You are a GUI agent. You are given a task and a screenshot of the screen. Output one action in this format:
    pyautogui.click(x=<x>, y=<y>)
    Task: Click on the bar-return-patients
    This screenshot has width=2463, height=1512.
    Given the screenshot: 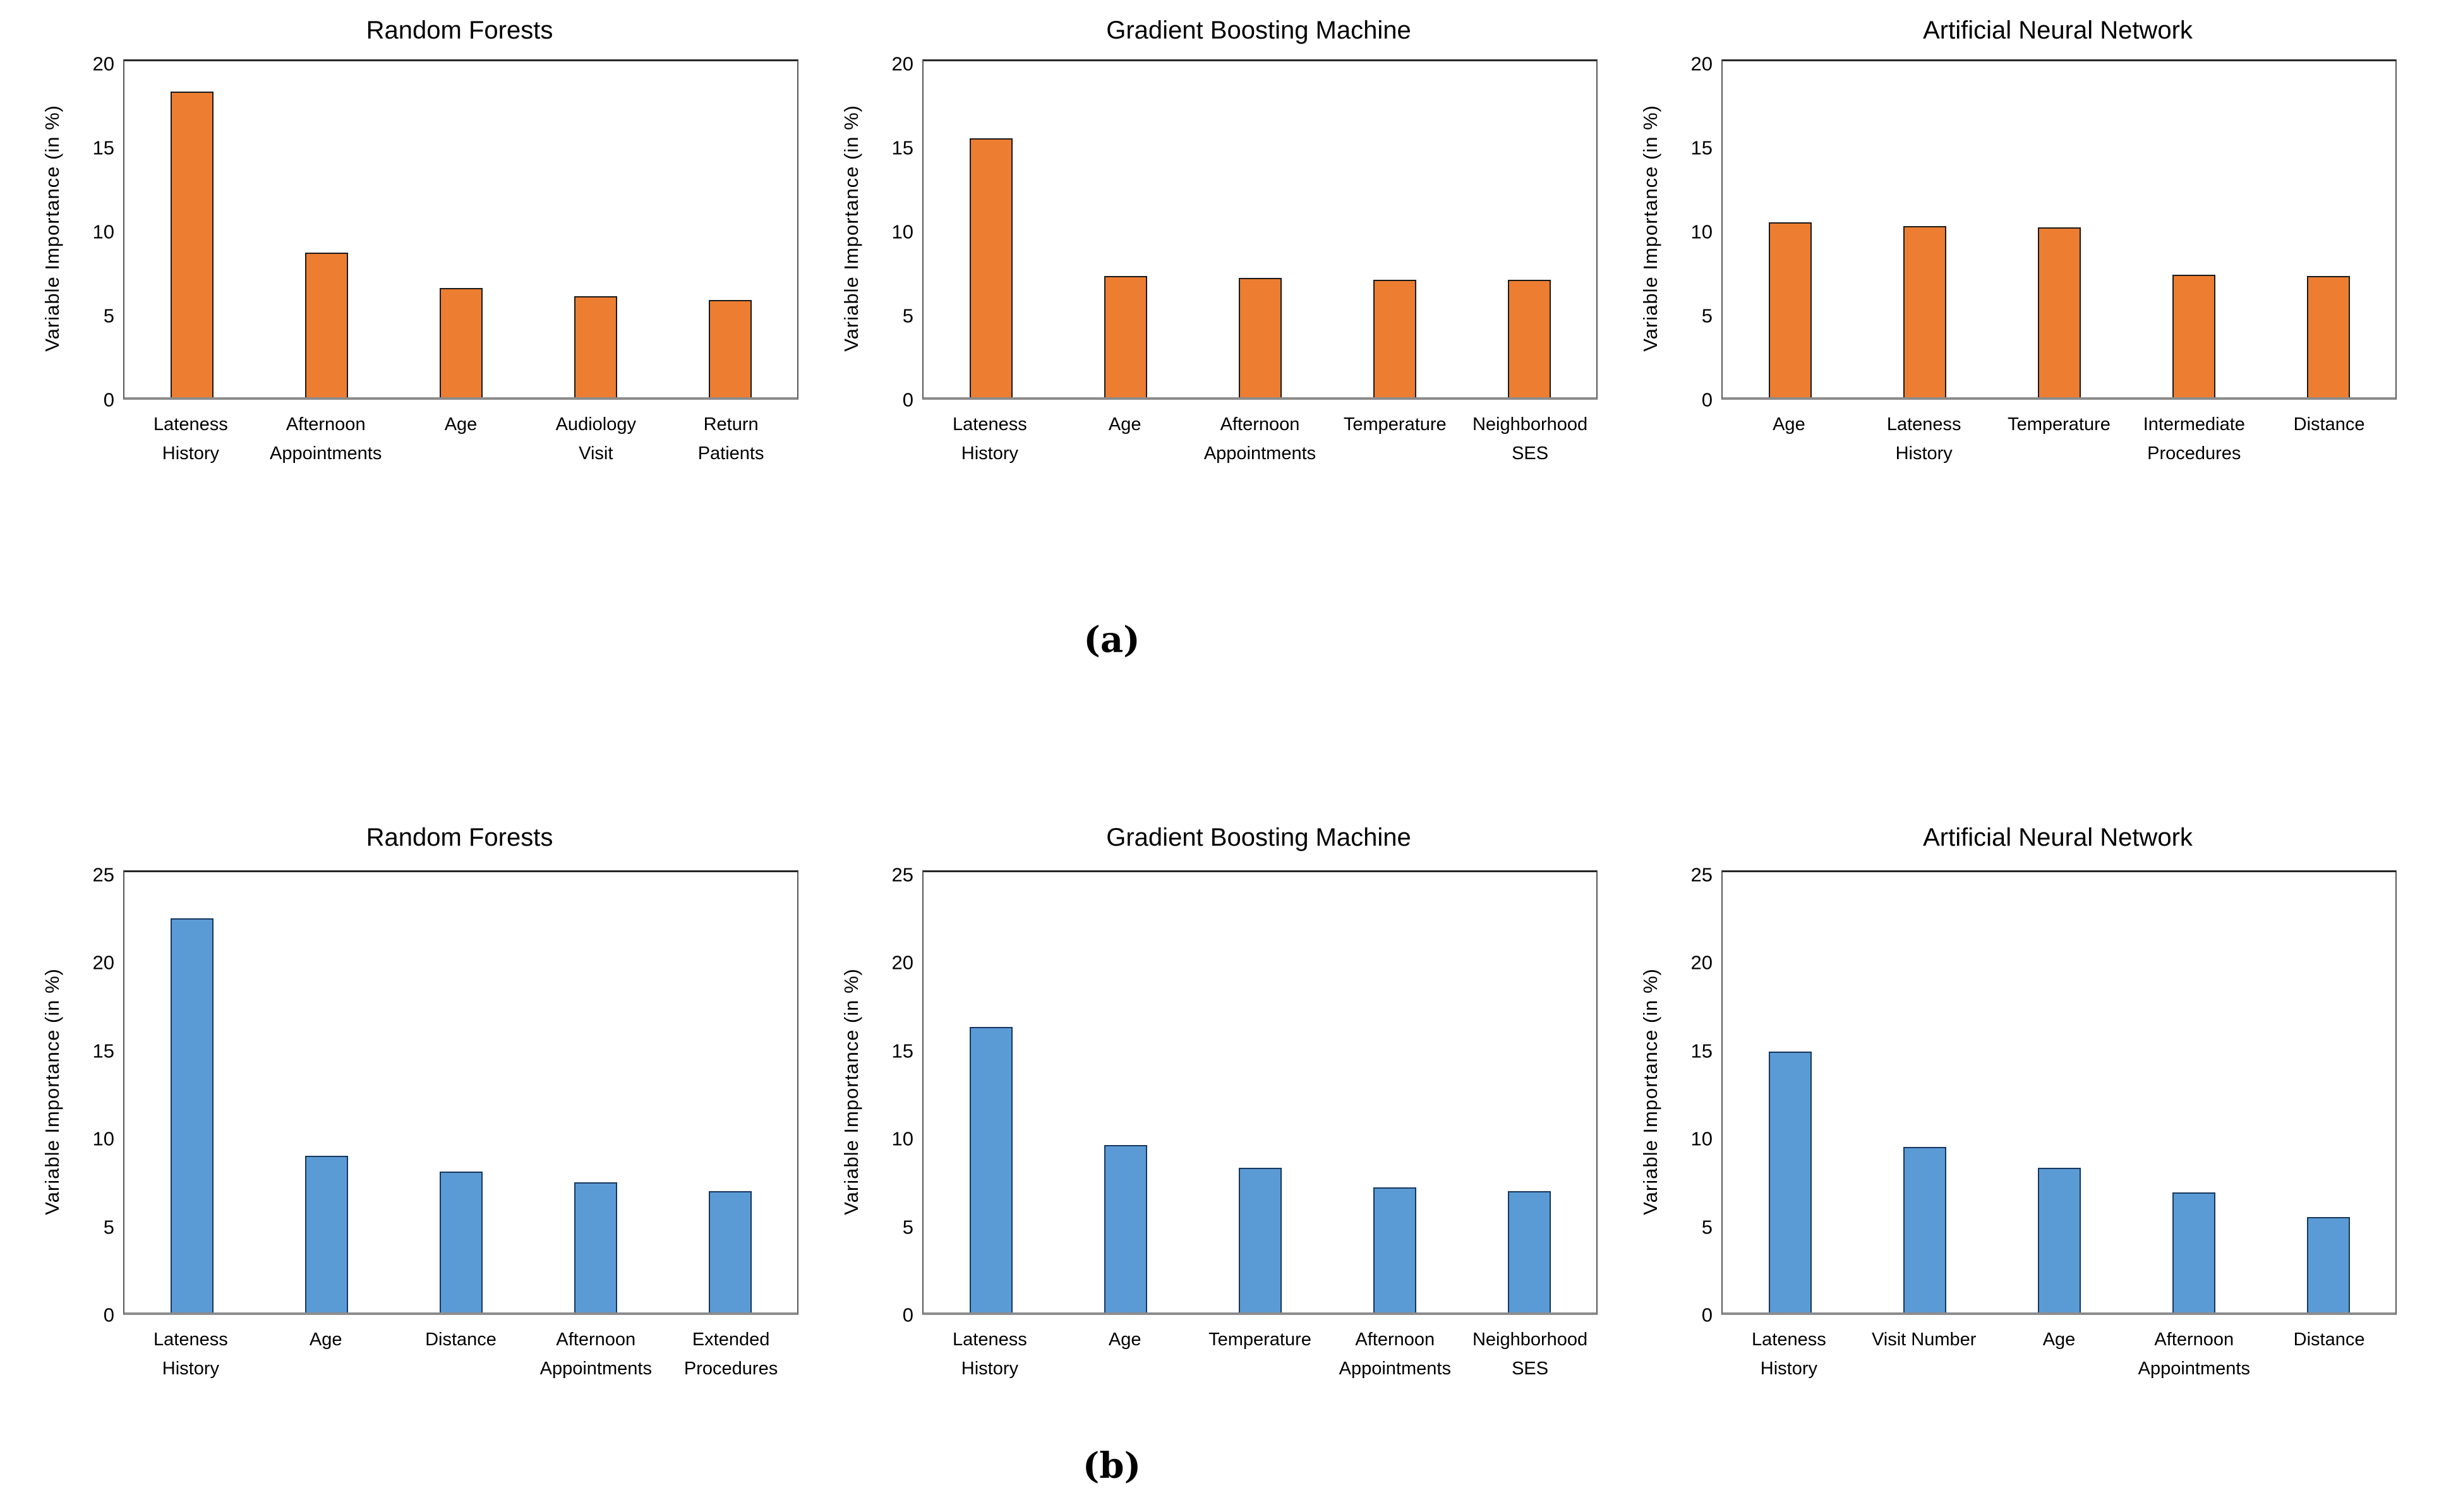 What is the action you would take?
    pyautogui.click(x=730, y=348)
    